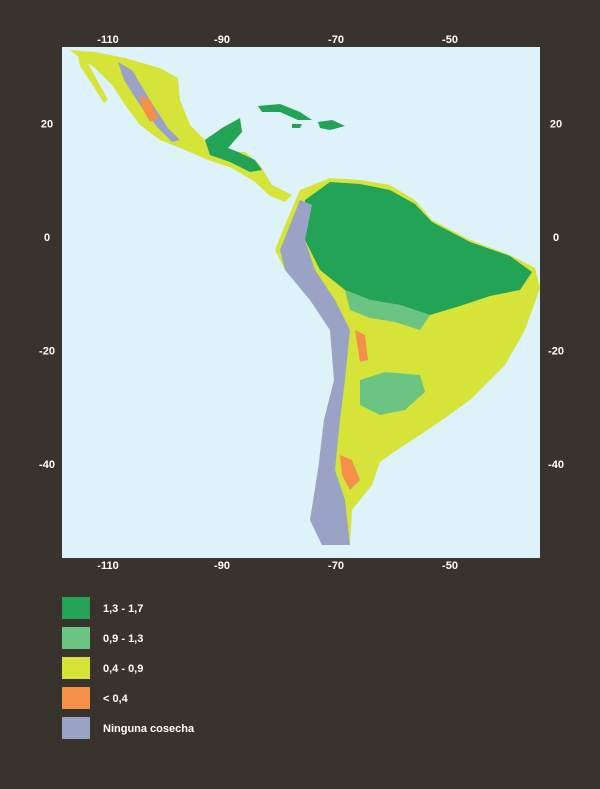 This screenshot has height=789, width=600. Describe the element at coordinates (315, 372) in the screenshot. I see `andes` at that location.